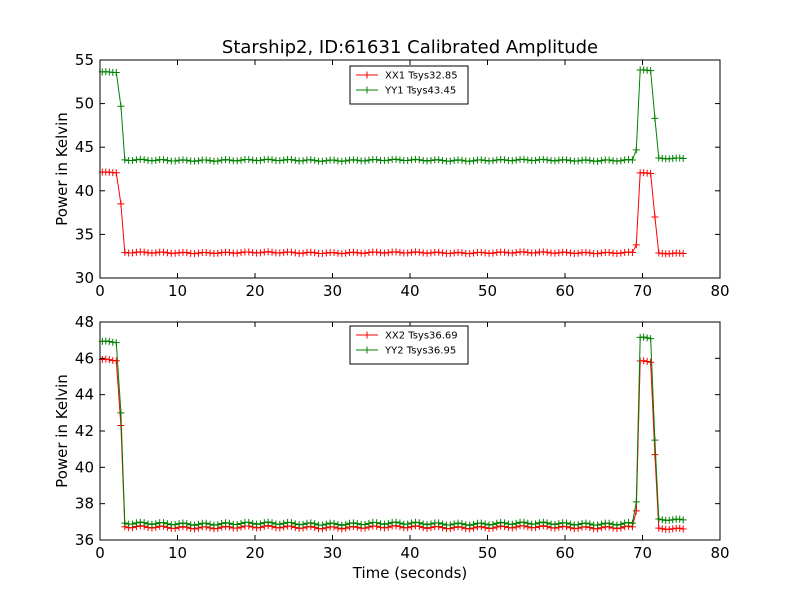 The image size is (800, 600). Describe the element at coordinates (719, 553) in the screenshot. I see `bottom-x-tick-label: 80` at that location.